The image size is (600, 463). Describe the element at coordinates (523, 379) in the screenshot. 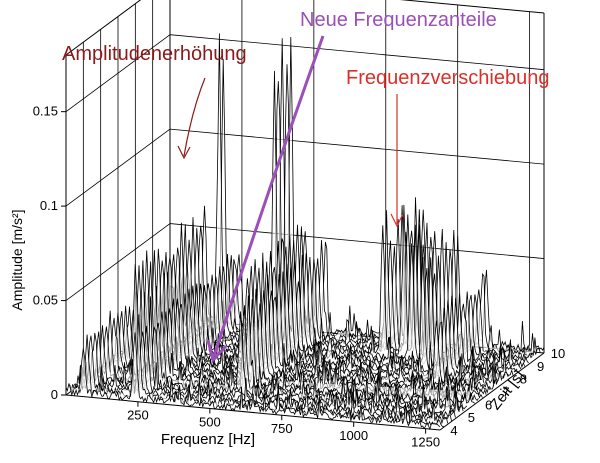

I see `time-tick-label: 8` at that location.